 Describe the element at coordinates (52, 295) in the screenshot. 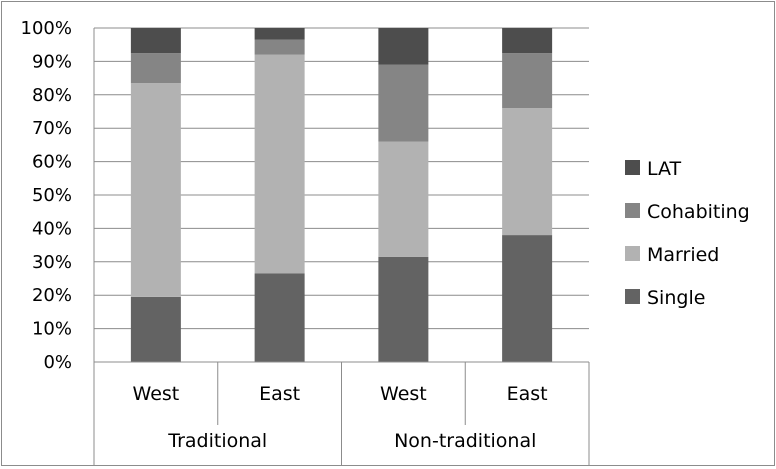

I see `y-tick-label: 20%` at that location.